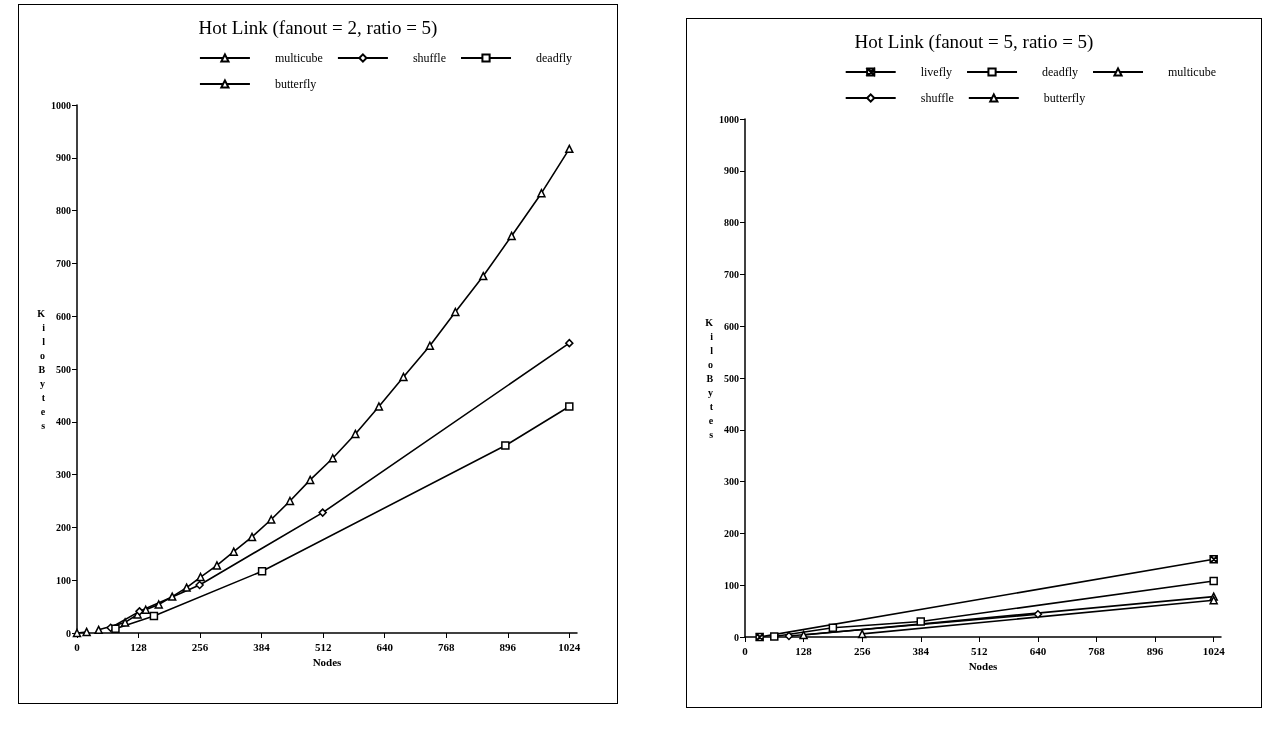  Describe the element at coordinates (936, 72) in the screenshot. I see `legend-label: livefly` at that location.